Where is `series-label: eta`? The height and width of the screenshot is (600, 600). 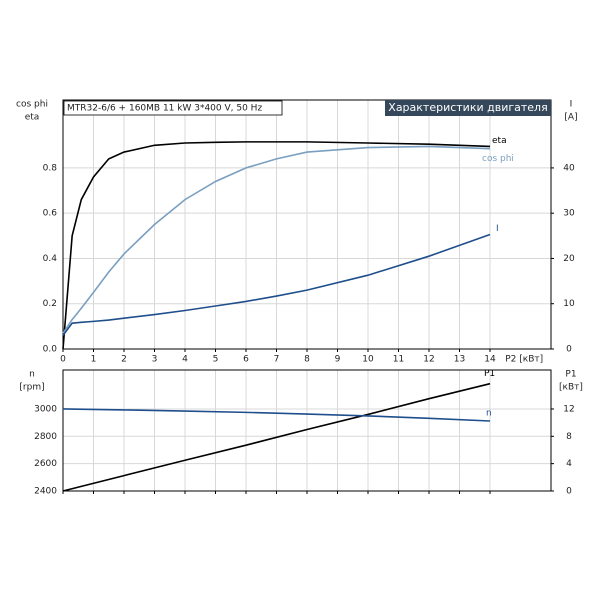 series-label: eta is located at coordinates (499, 141).